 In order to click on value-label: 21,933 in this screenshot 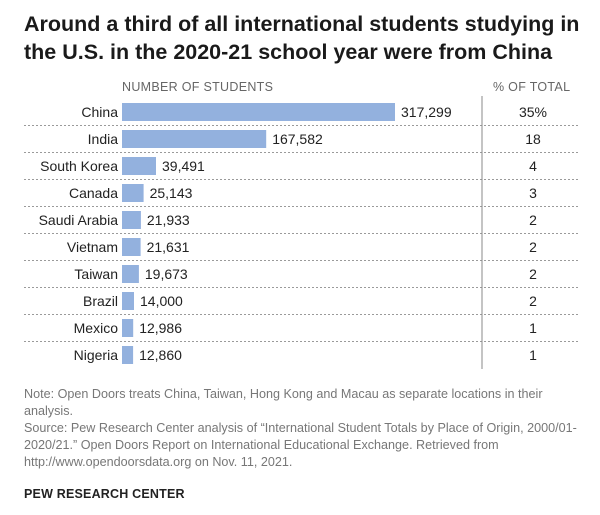, I will do `click(168, 220)`.